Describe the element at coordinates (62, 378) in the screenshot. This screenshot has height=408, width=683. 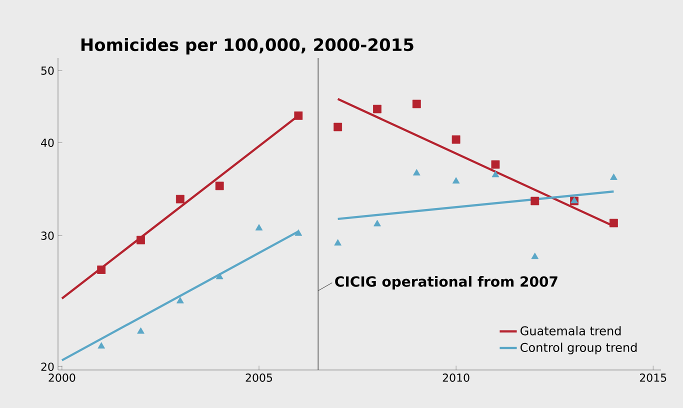
I see `x-tick-label: 2000` at that location.